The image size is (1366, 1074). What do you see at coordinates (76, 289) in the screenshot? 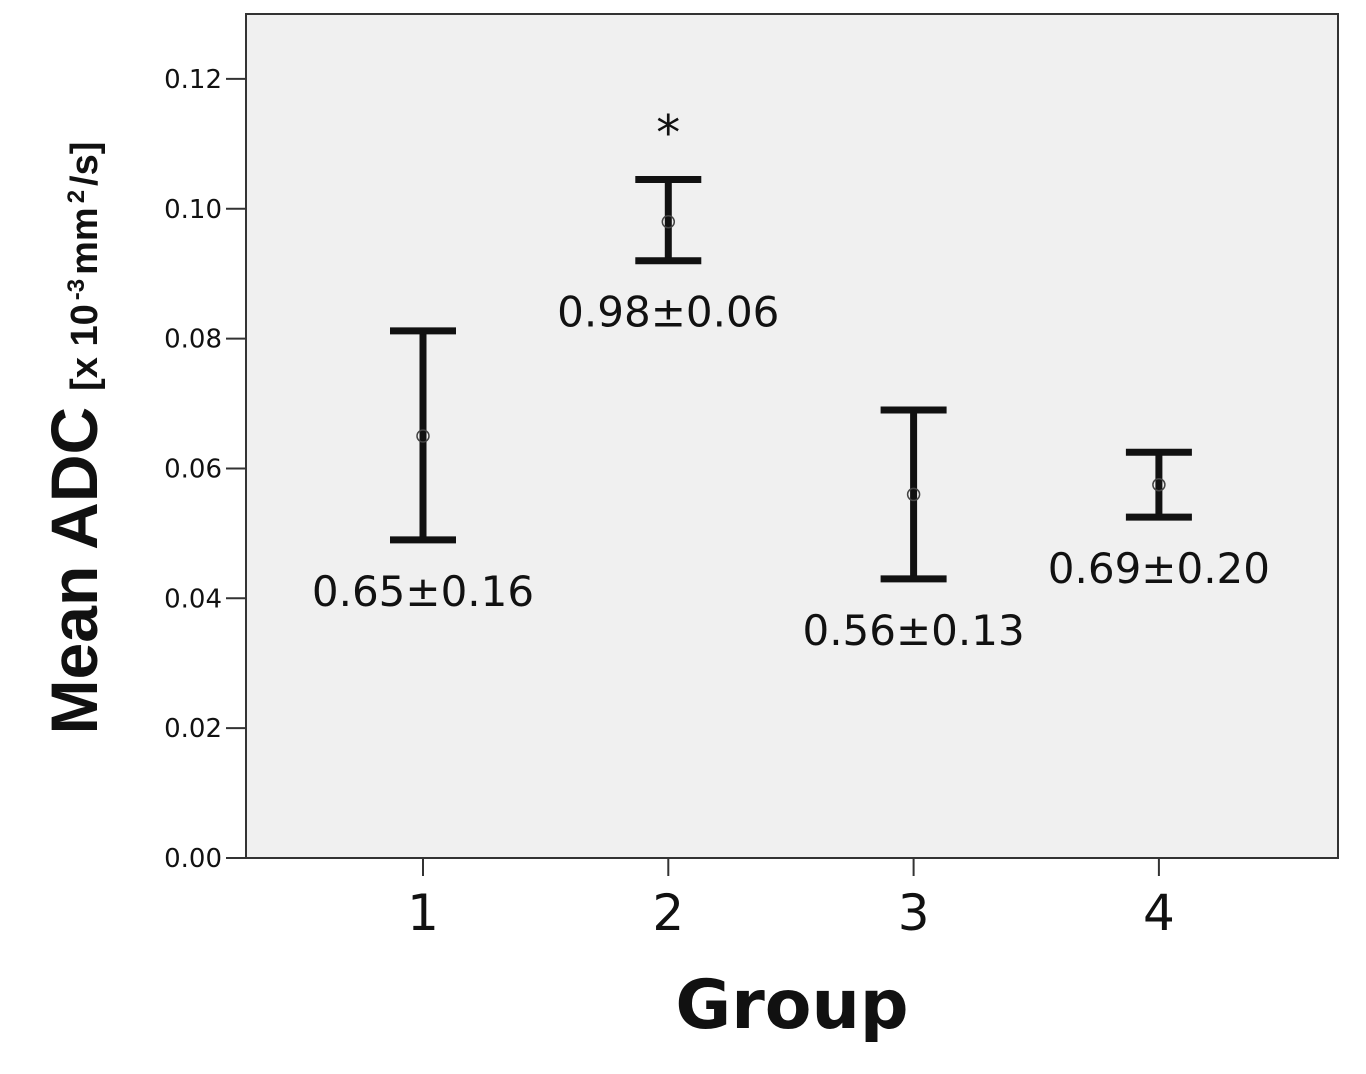
I see `y-axis-unit-exponent: -3` at bounding box center [76, 289].